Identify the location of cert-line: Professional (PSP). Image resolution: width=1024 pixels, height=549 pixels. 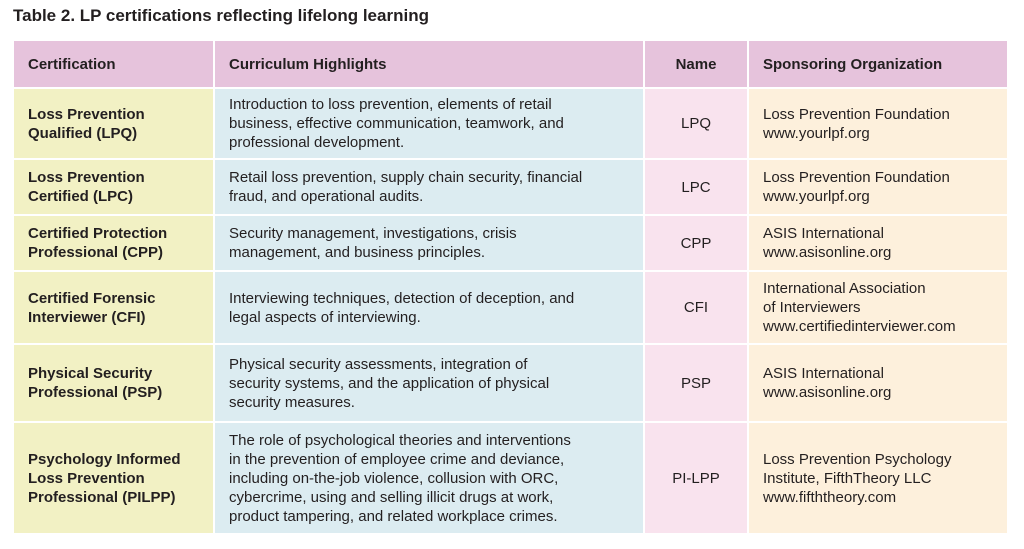
(95, 392).